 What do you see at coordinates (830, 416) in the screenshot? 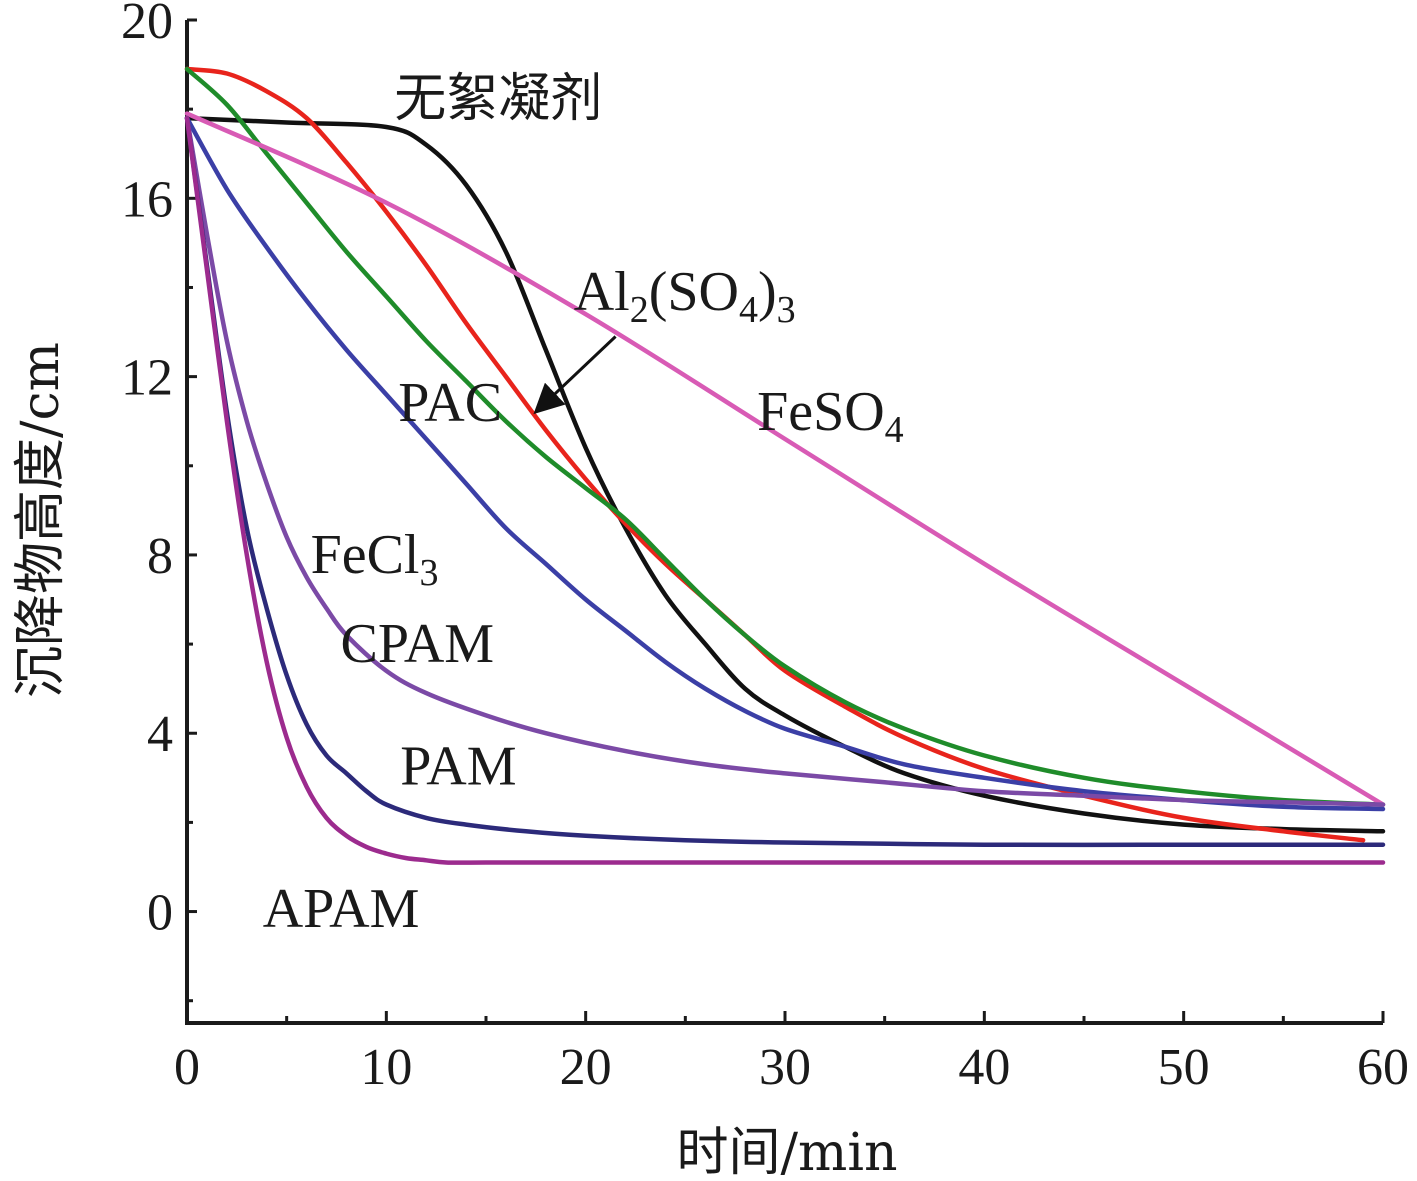
I see `annotation-label-2: FeSO4` at bounding box center [830, 416].